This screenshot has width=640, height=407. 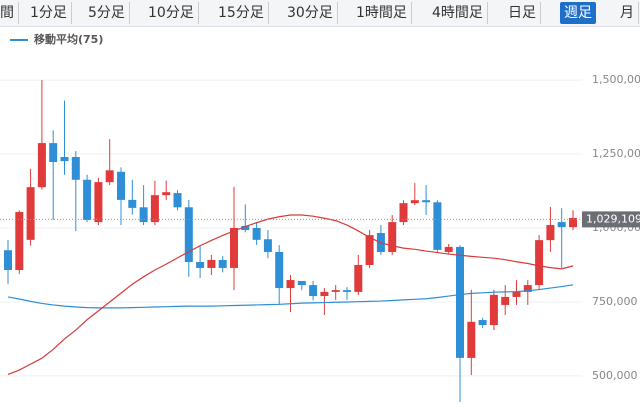 What do you see at coordinates (522, 13) in the screenshot?
I see `tab: 日足` at bounding box center [522, 13].